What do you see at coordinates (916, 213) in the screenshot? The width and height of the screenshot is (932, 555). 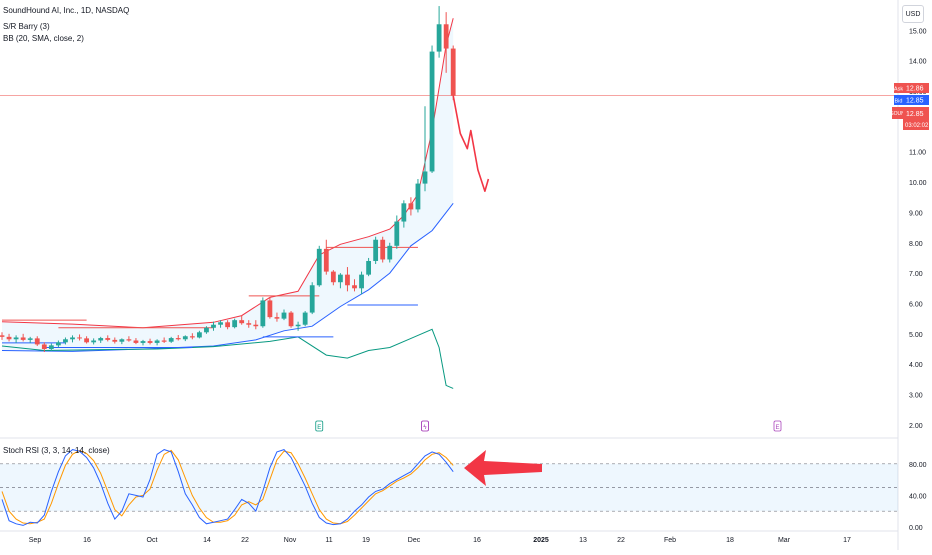 I see `price-axis-tick-label: 9.00` at bounding box center [916, 213].